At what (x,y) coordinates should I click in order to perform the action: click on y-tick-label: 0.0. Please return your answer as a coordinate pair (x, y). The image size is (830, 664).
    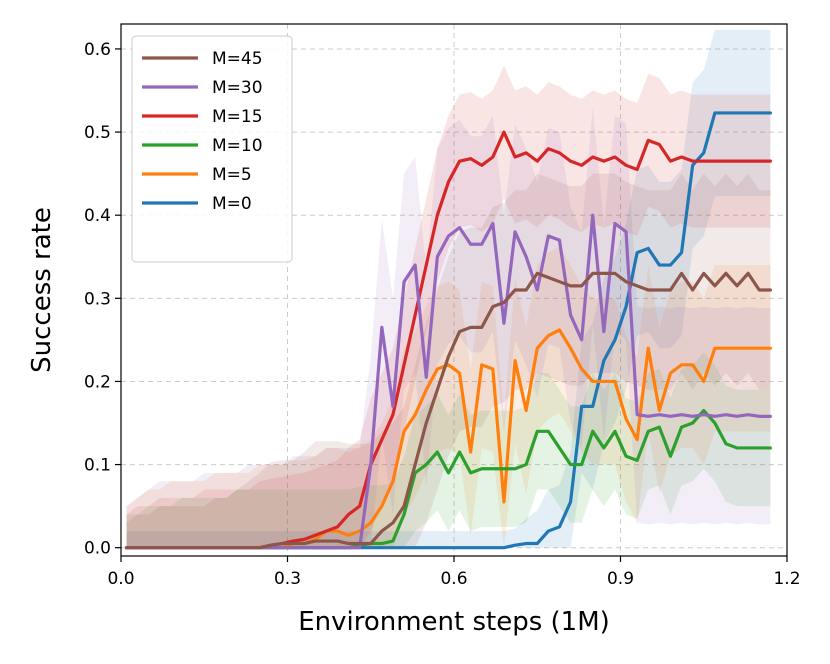
    Looking at the image, I should click on (97, 549).